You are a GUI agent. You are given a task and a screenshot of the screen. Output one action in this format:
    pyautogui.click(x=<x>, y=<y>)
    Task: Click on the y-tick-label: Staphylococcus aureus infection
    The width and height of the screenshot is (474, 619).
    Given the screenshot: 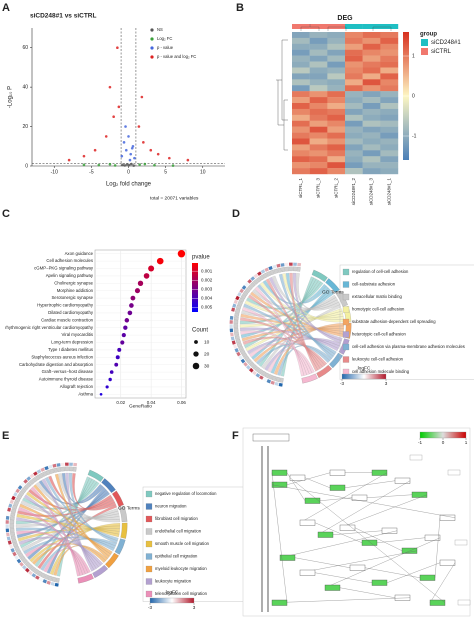 What is the action you would take?
    pyautogui.click(x=62, y=356)
    